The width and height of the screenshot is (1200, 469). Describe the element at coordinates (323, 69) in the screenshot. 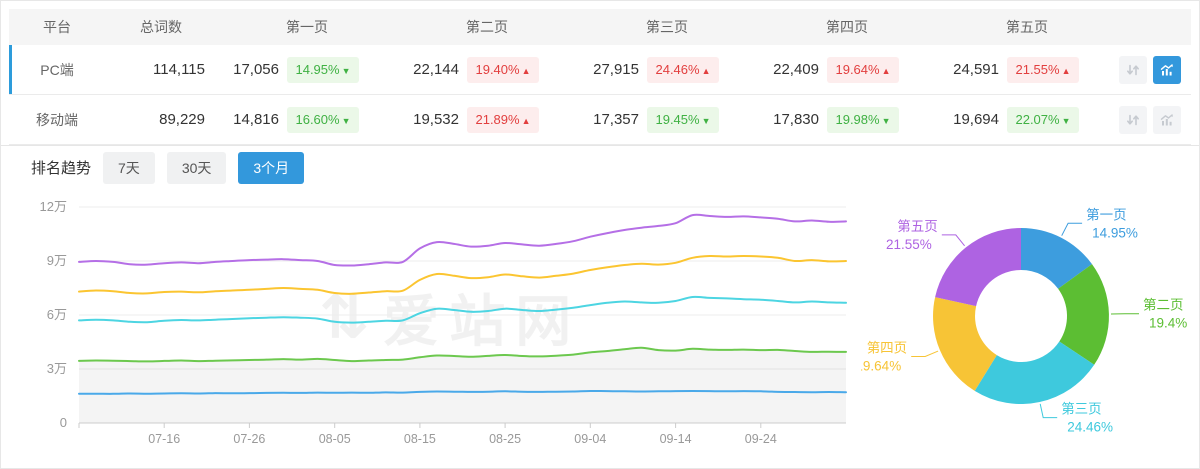

I see `page1-change-badge: 14.95% ▼` at that location.